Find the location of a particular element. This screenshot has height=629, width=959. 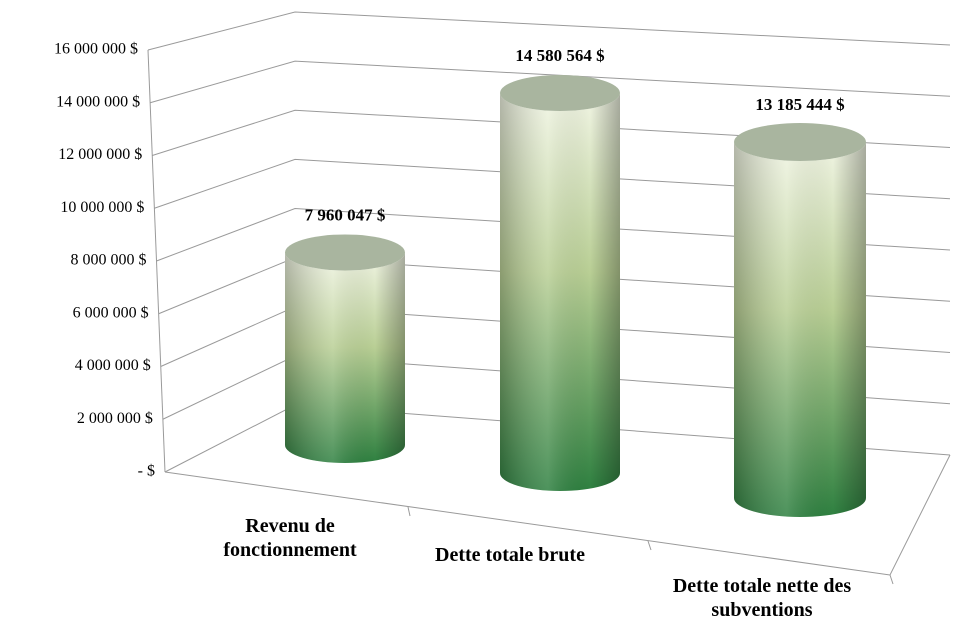

y-tick-label: 16 000 000 $ is located at coordinates (96, 49).